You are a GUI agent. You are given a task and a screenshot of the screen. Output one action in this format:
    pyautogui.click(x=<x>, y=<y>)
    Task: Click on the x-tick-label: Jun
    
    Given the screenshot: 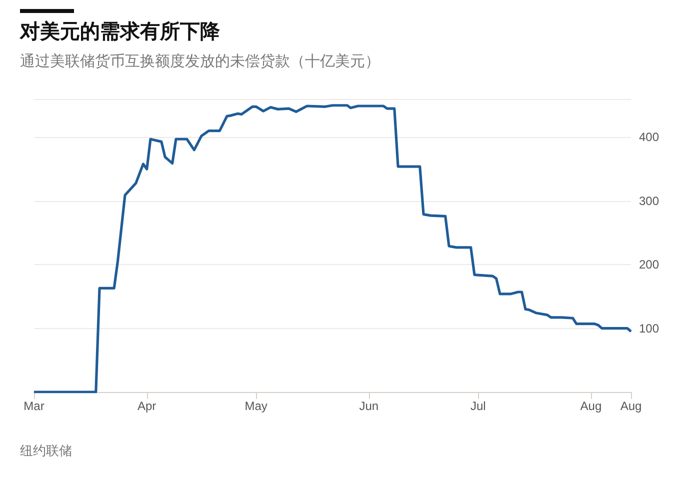 What is the action you would take?
    pyautogui.click(x=369, y=406)
    